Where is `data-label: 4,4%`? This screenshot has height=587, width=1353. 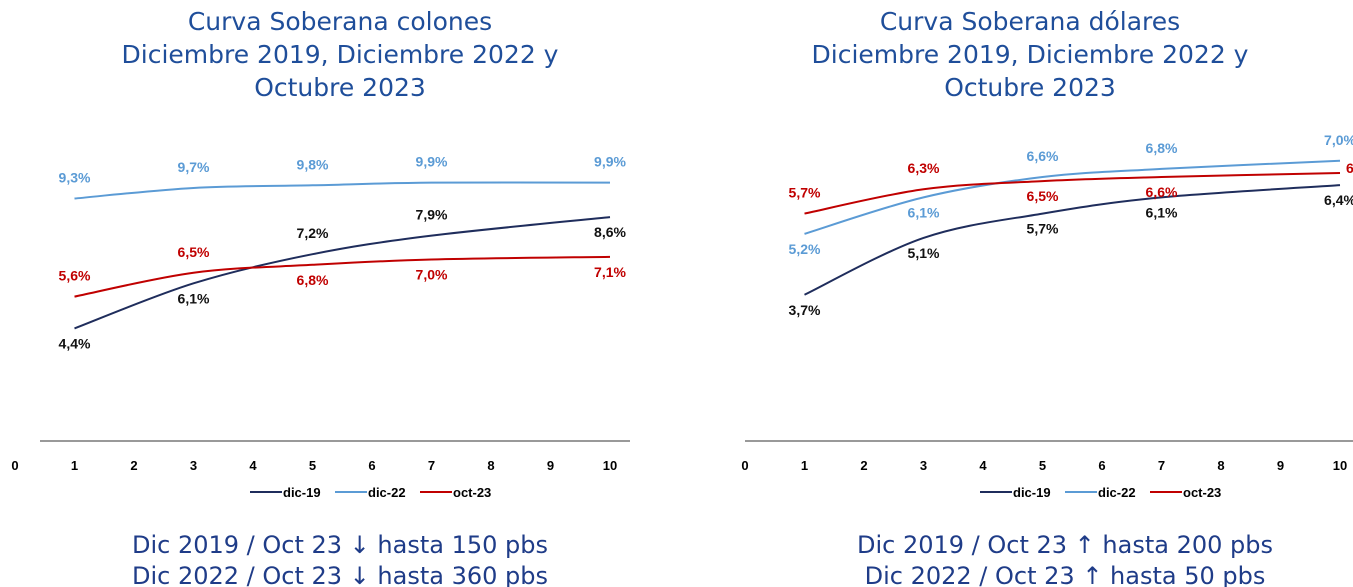
data-label: 4,4% is located at coordinates (75, 343).